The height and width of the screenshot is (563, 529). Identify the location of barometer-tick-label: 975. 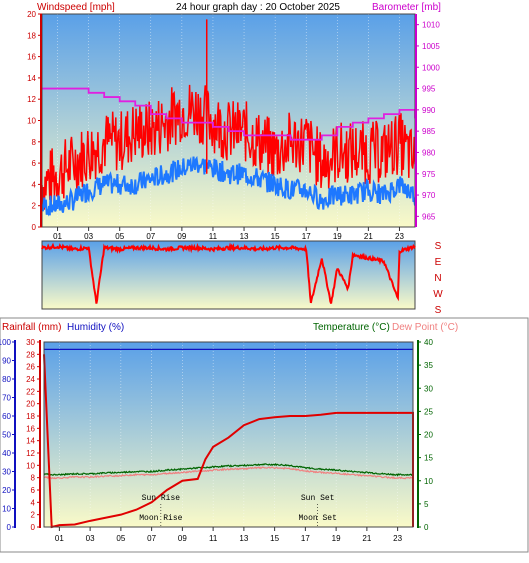
(429, 174).